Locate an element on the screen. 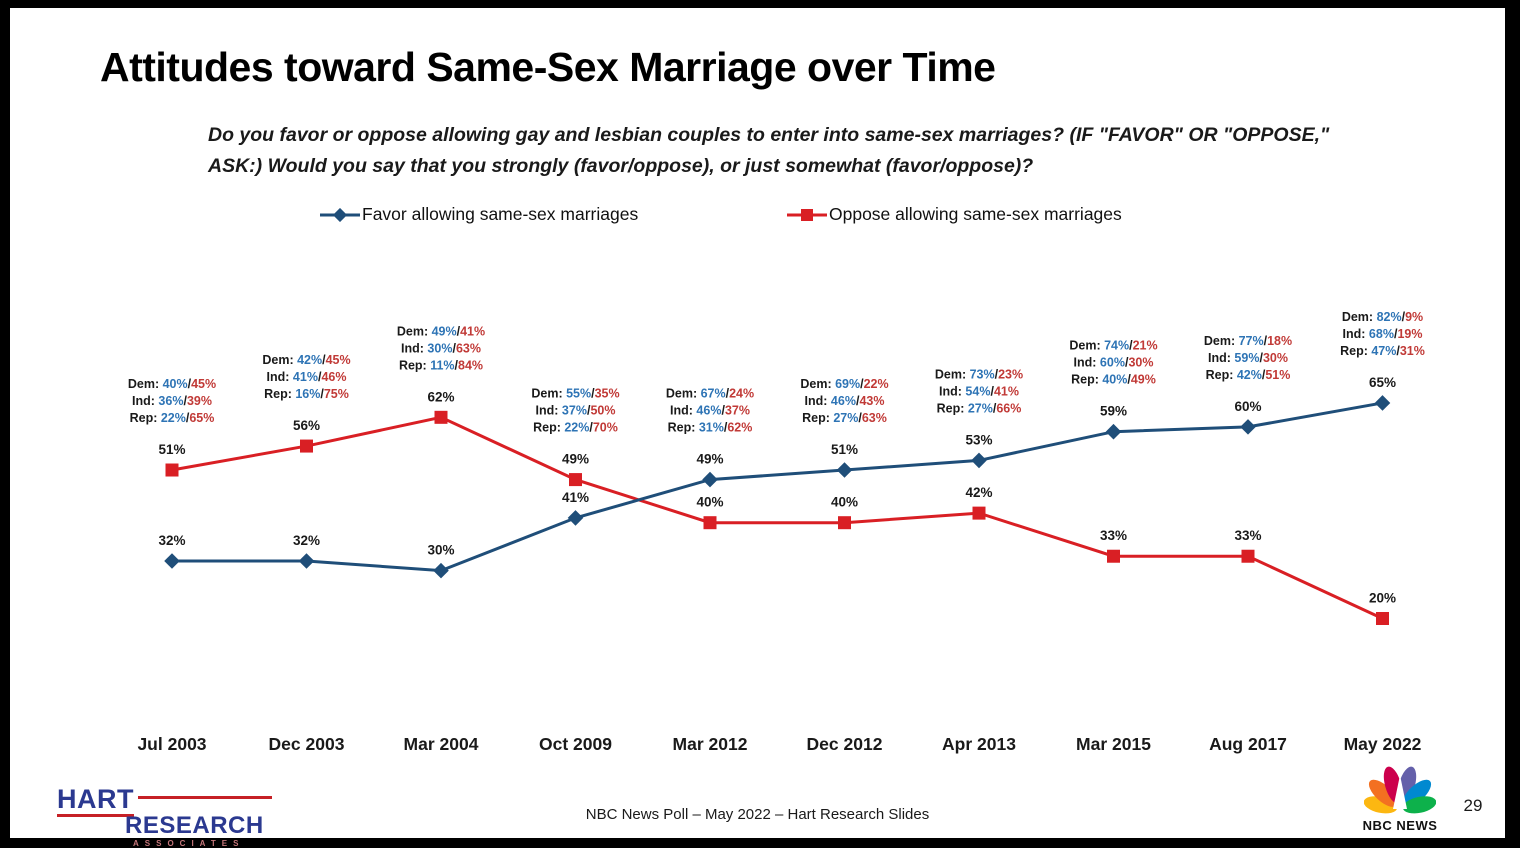  data-point-value-label: 53% is located at coordinates (978, 439).